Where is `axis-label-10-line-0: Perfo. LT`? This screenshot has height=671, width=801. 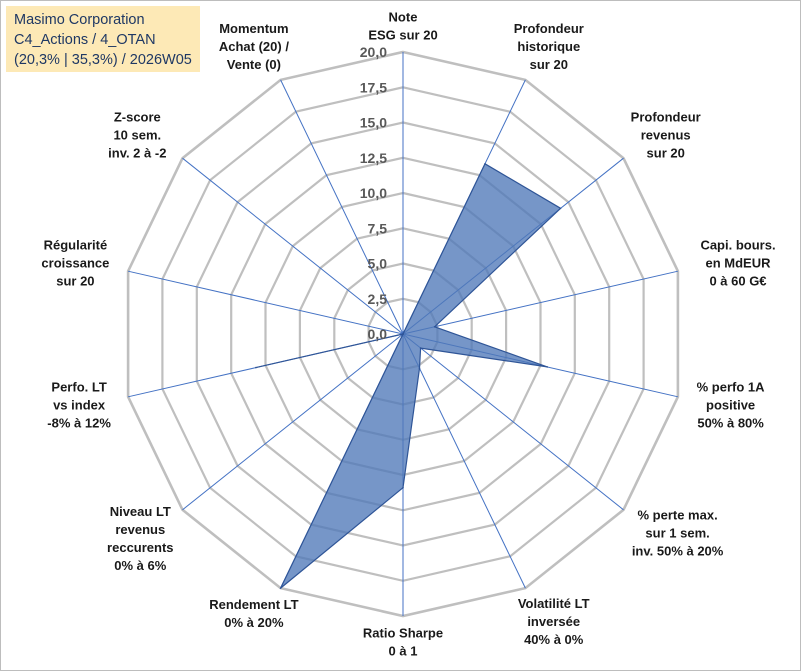 axis-label-10-line-0: Perfo. LT is located at coordinates (78, 387).